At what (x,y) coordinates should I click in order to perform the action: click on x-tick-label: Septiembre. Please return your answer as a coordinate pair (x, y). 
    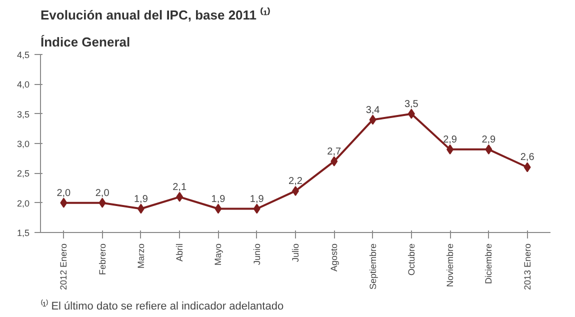
    Looking at the image, I should click on (373, 266).